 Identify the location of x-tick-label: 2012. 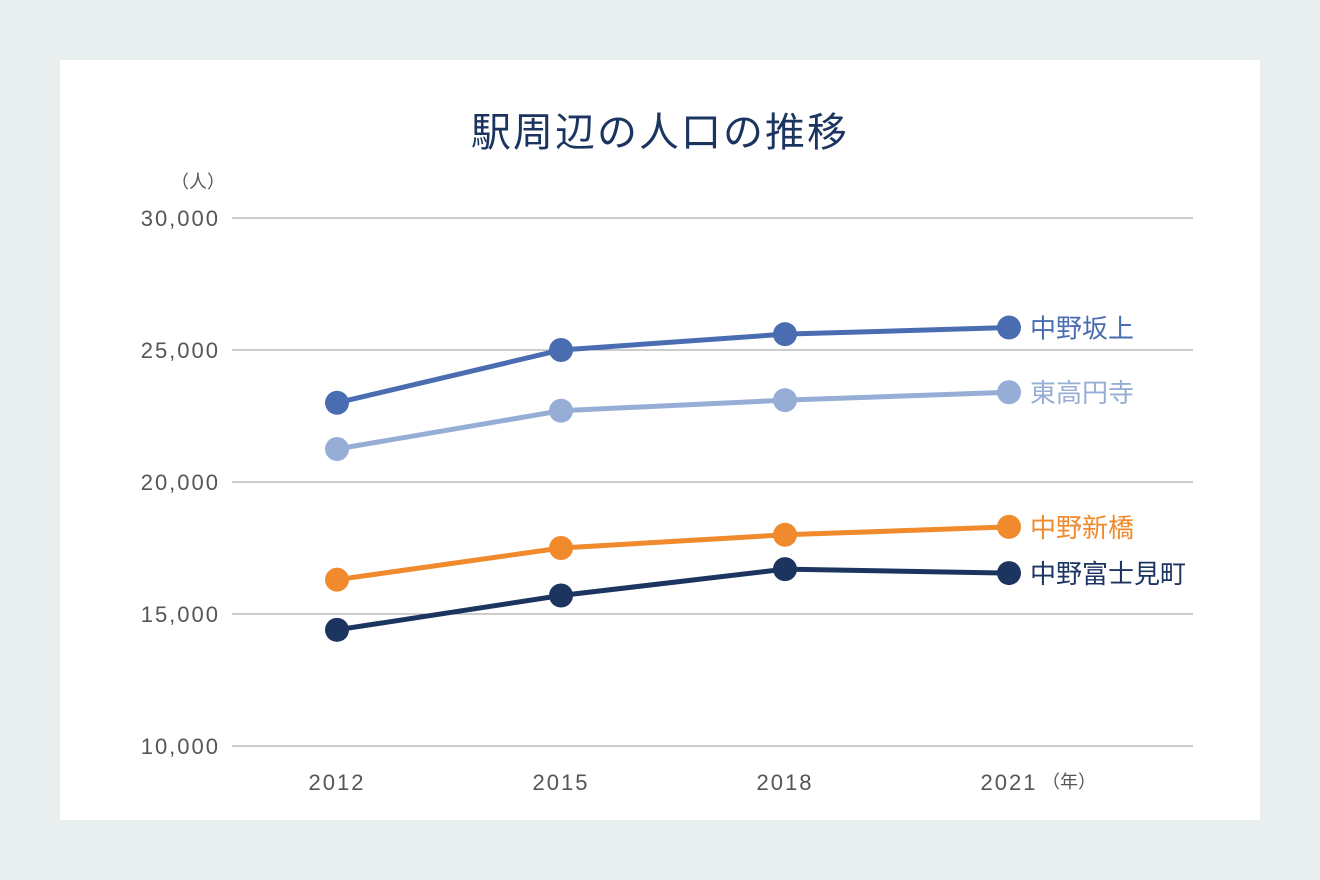
(337, 782).